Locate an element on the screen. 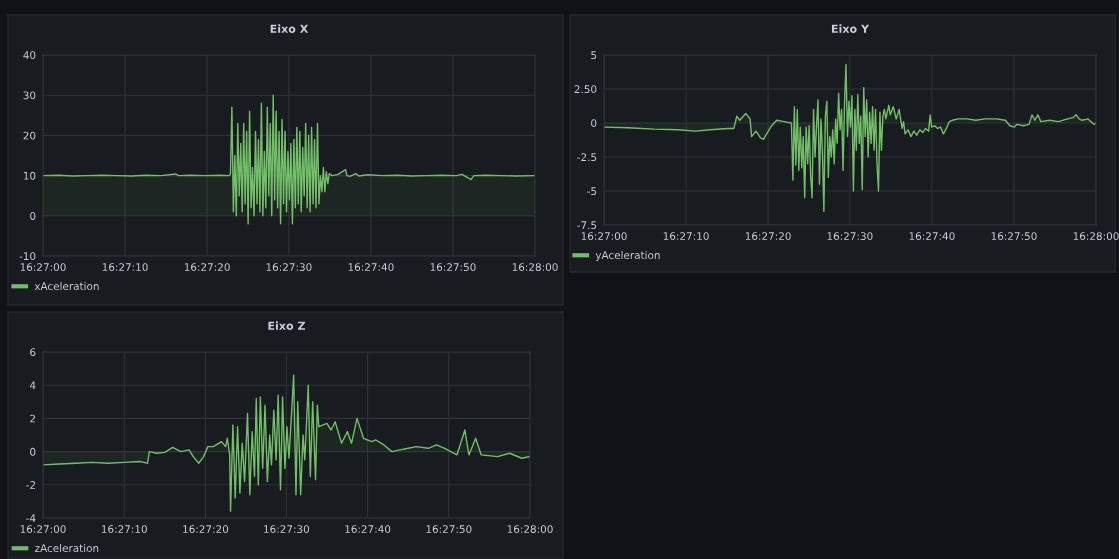  y-tick-label: -7.5 is located at coordinates (587, 225).